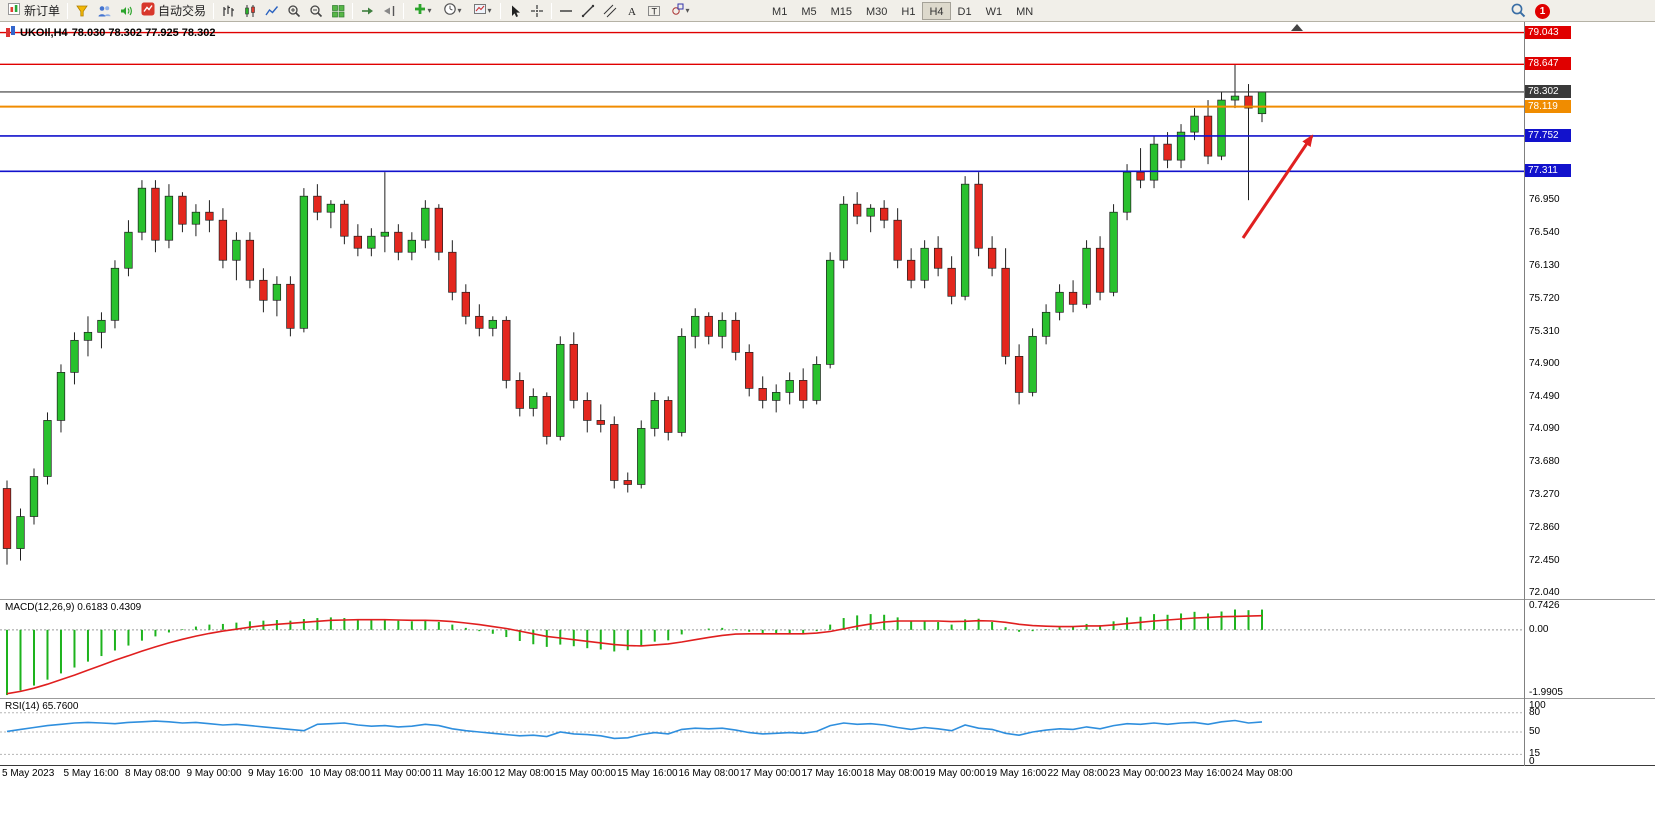  I want to click on time-axis-label: 16 May 08:00, so click(709, 773).